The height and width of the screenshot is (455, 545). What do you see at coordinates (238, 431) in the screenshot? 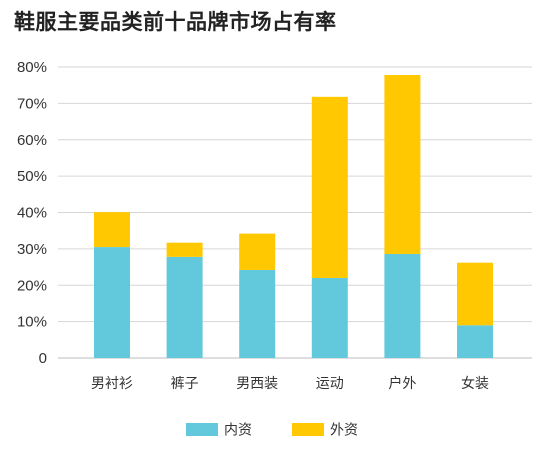
I see `legend-label: 内资` at bounding box center [238, 431].